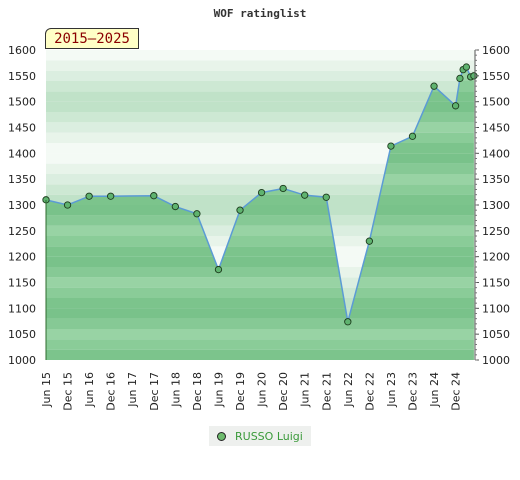 Image resolution: width=520 pixels, height=480 pixels. What do you see at coordinates (22, 257) in the screenshot?
I see `y-tick-label: 1200` at bounding box center [22, 257].